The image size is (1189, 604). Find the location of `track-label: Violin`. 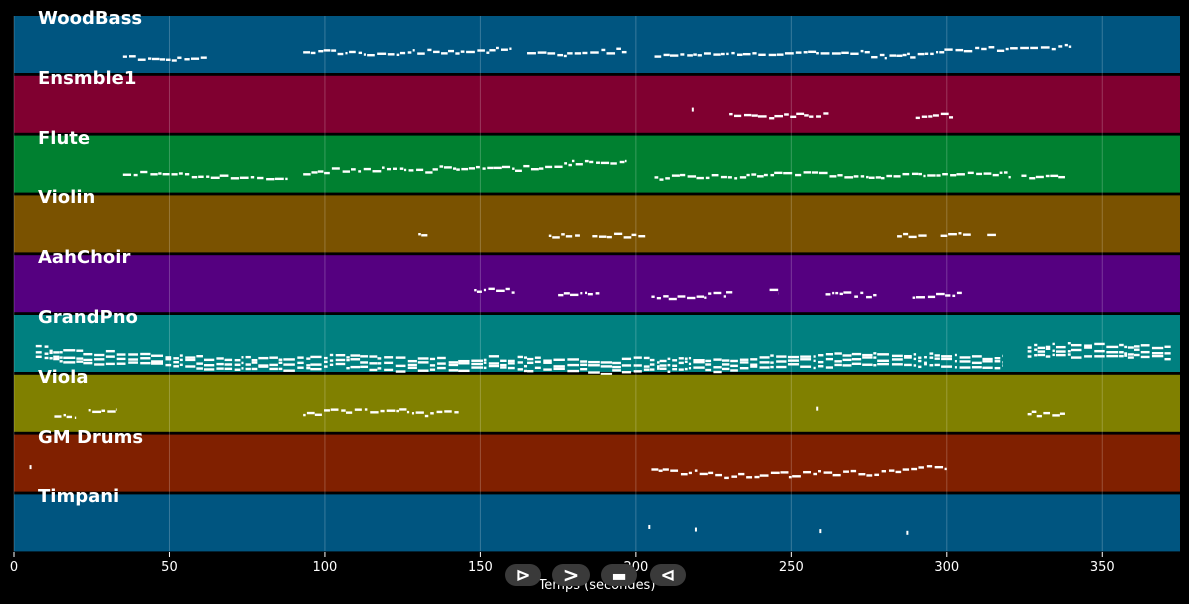

track-label: Violin is located at coordinates (67, 198).